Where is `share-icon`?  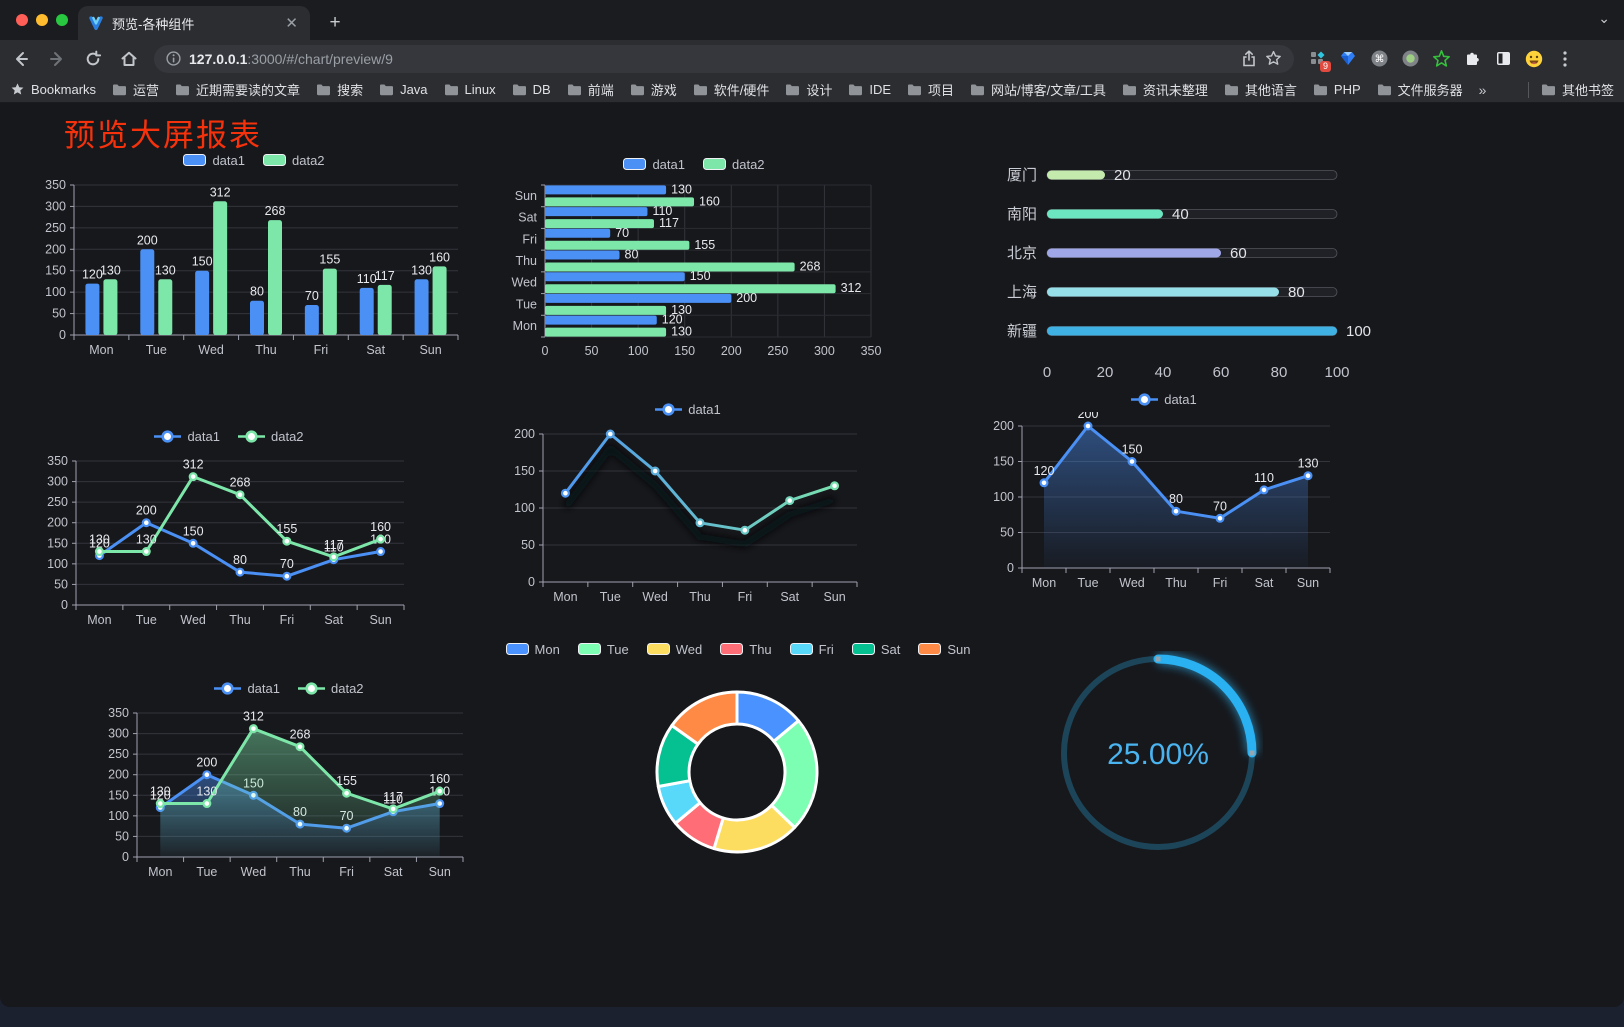
share-icon is located at coordinates (1249, 58).